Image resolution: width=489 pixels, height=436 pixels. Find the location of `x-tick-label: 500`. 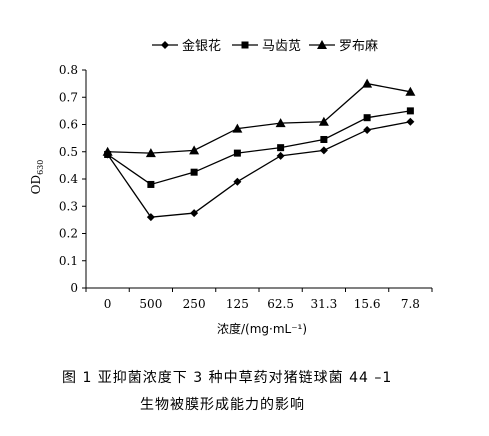

x-tick-label: 500 is located at coordinates (150, 304).